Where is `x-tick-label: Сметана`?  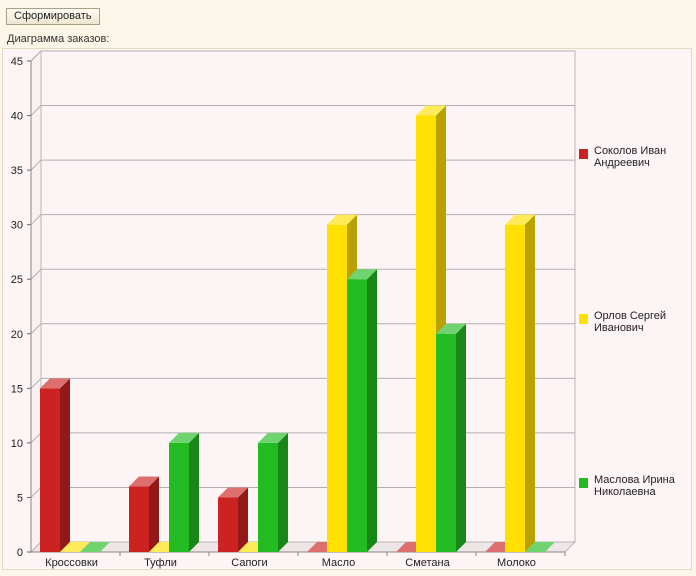 x-tick-label: Сметана is located at coordinates (427, 563).